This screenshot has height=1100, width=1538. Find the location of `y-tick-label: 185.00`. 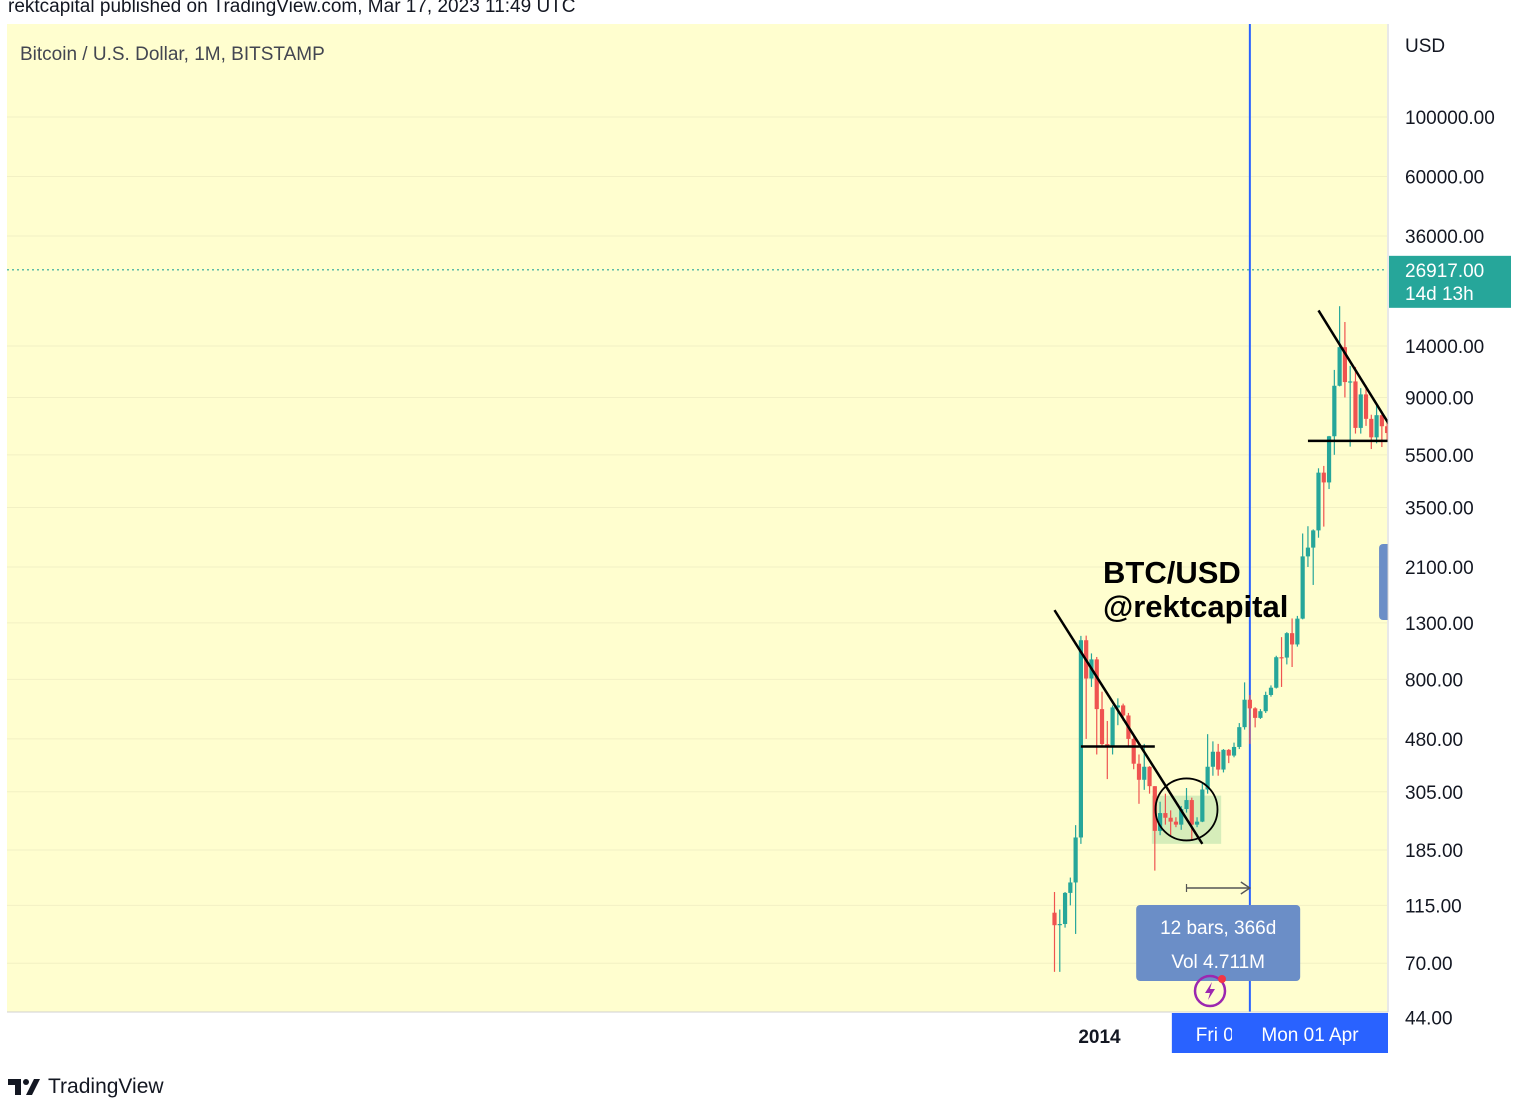

y-tick-label: 185.00 is located at coordinates (1434, 851).